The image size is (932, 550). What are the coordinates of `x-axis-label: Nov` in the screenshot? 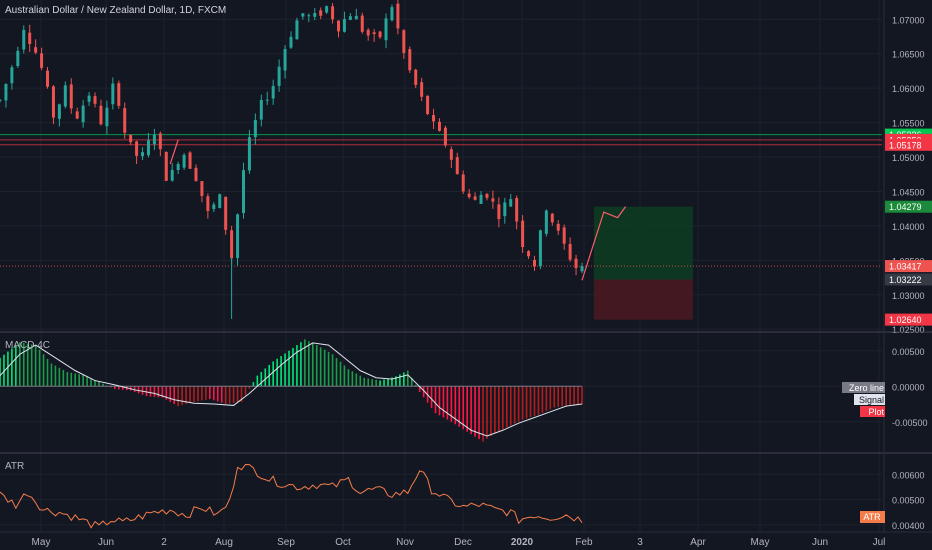 It's located at (405, 542).